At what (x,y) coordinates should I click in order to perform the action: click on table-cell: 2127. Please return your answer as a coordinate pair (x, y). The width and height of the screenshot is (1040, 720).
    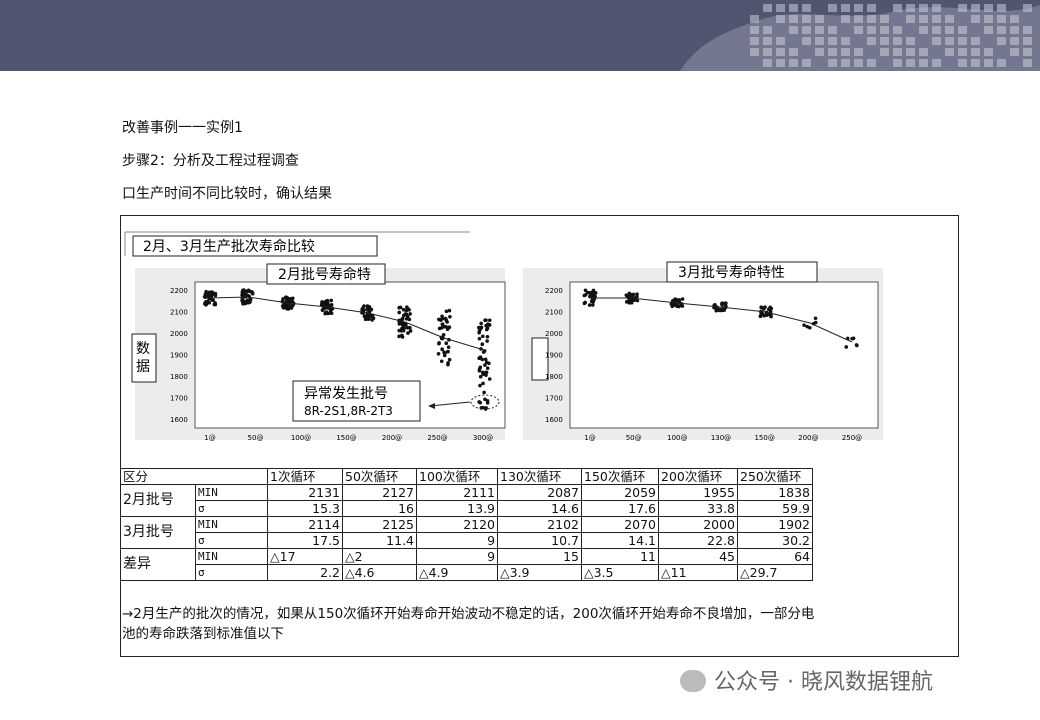
    Looking at the image, I should click on (380, 492).